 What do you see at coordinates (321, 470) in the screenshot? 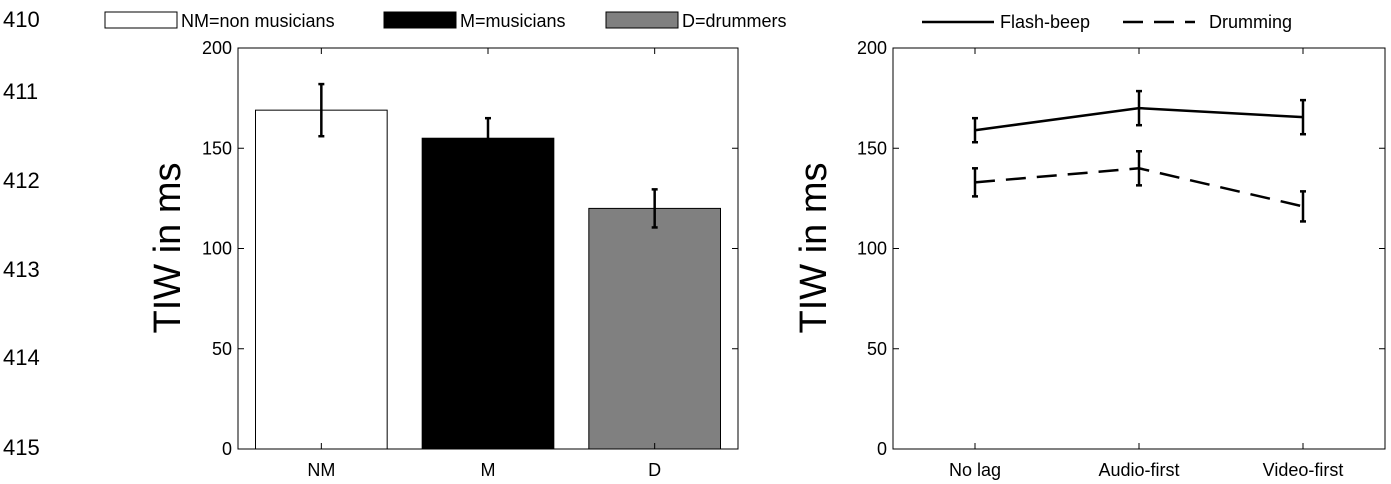
I see `x-tick-label: NM` at bounding box center [321, 470].